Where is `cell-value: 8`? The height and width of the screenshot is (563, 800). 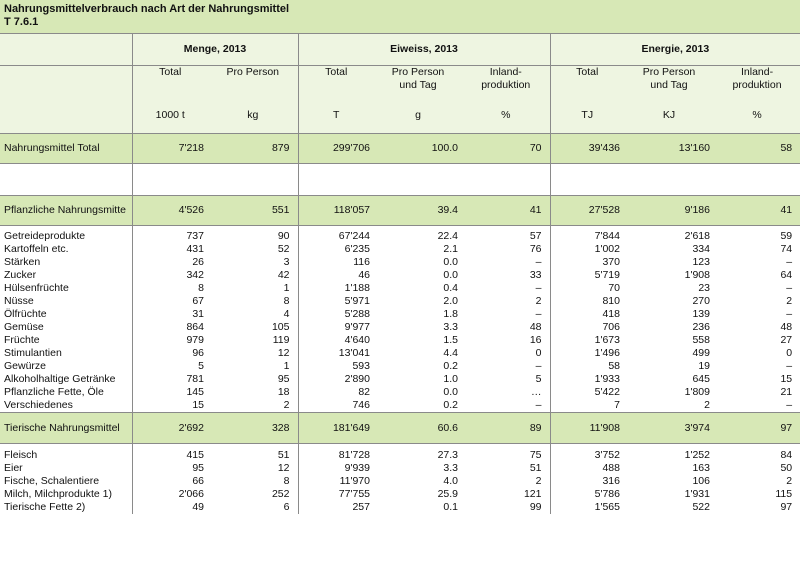 cell-value: 8 is located at coordinates (286, 480).